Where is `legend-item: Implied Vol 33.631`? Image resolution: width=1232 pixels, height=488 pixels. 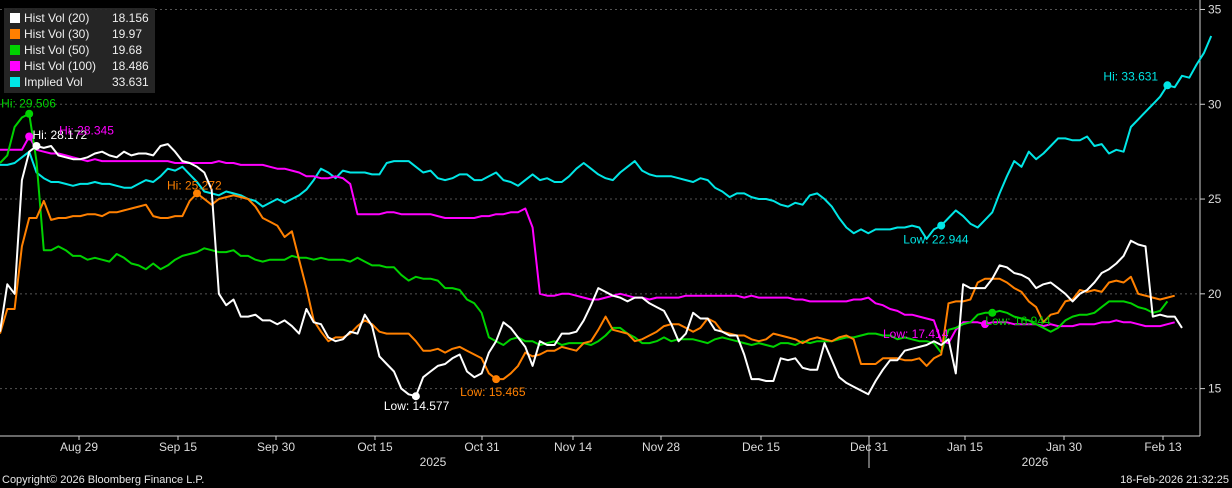 legend-item: Implied Vol 33.631 is located at coordinates (79, 82).